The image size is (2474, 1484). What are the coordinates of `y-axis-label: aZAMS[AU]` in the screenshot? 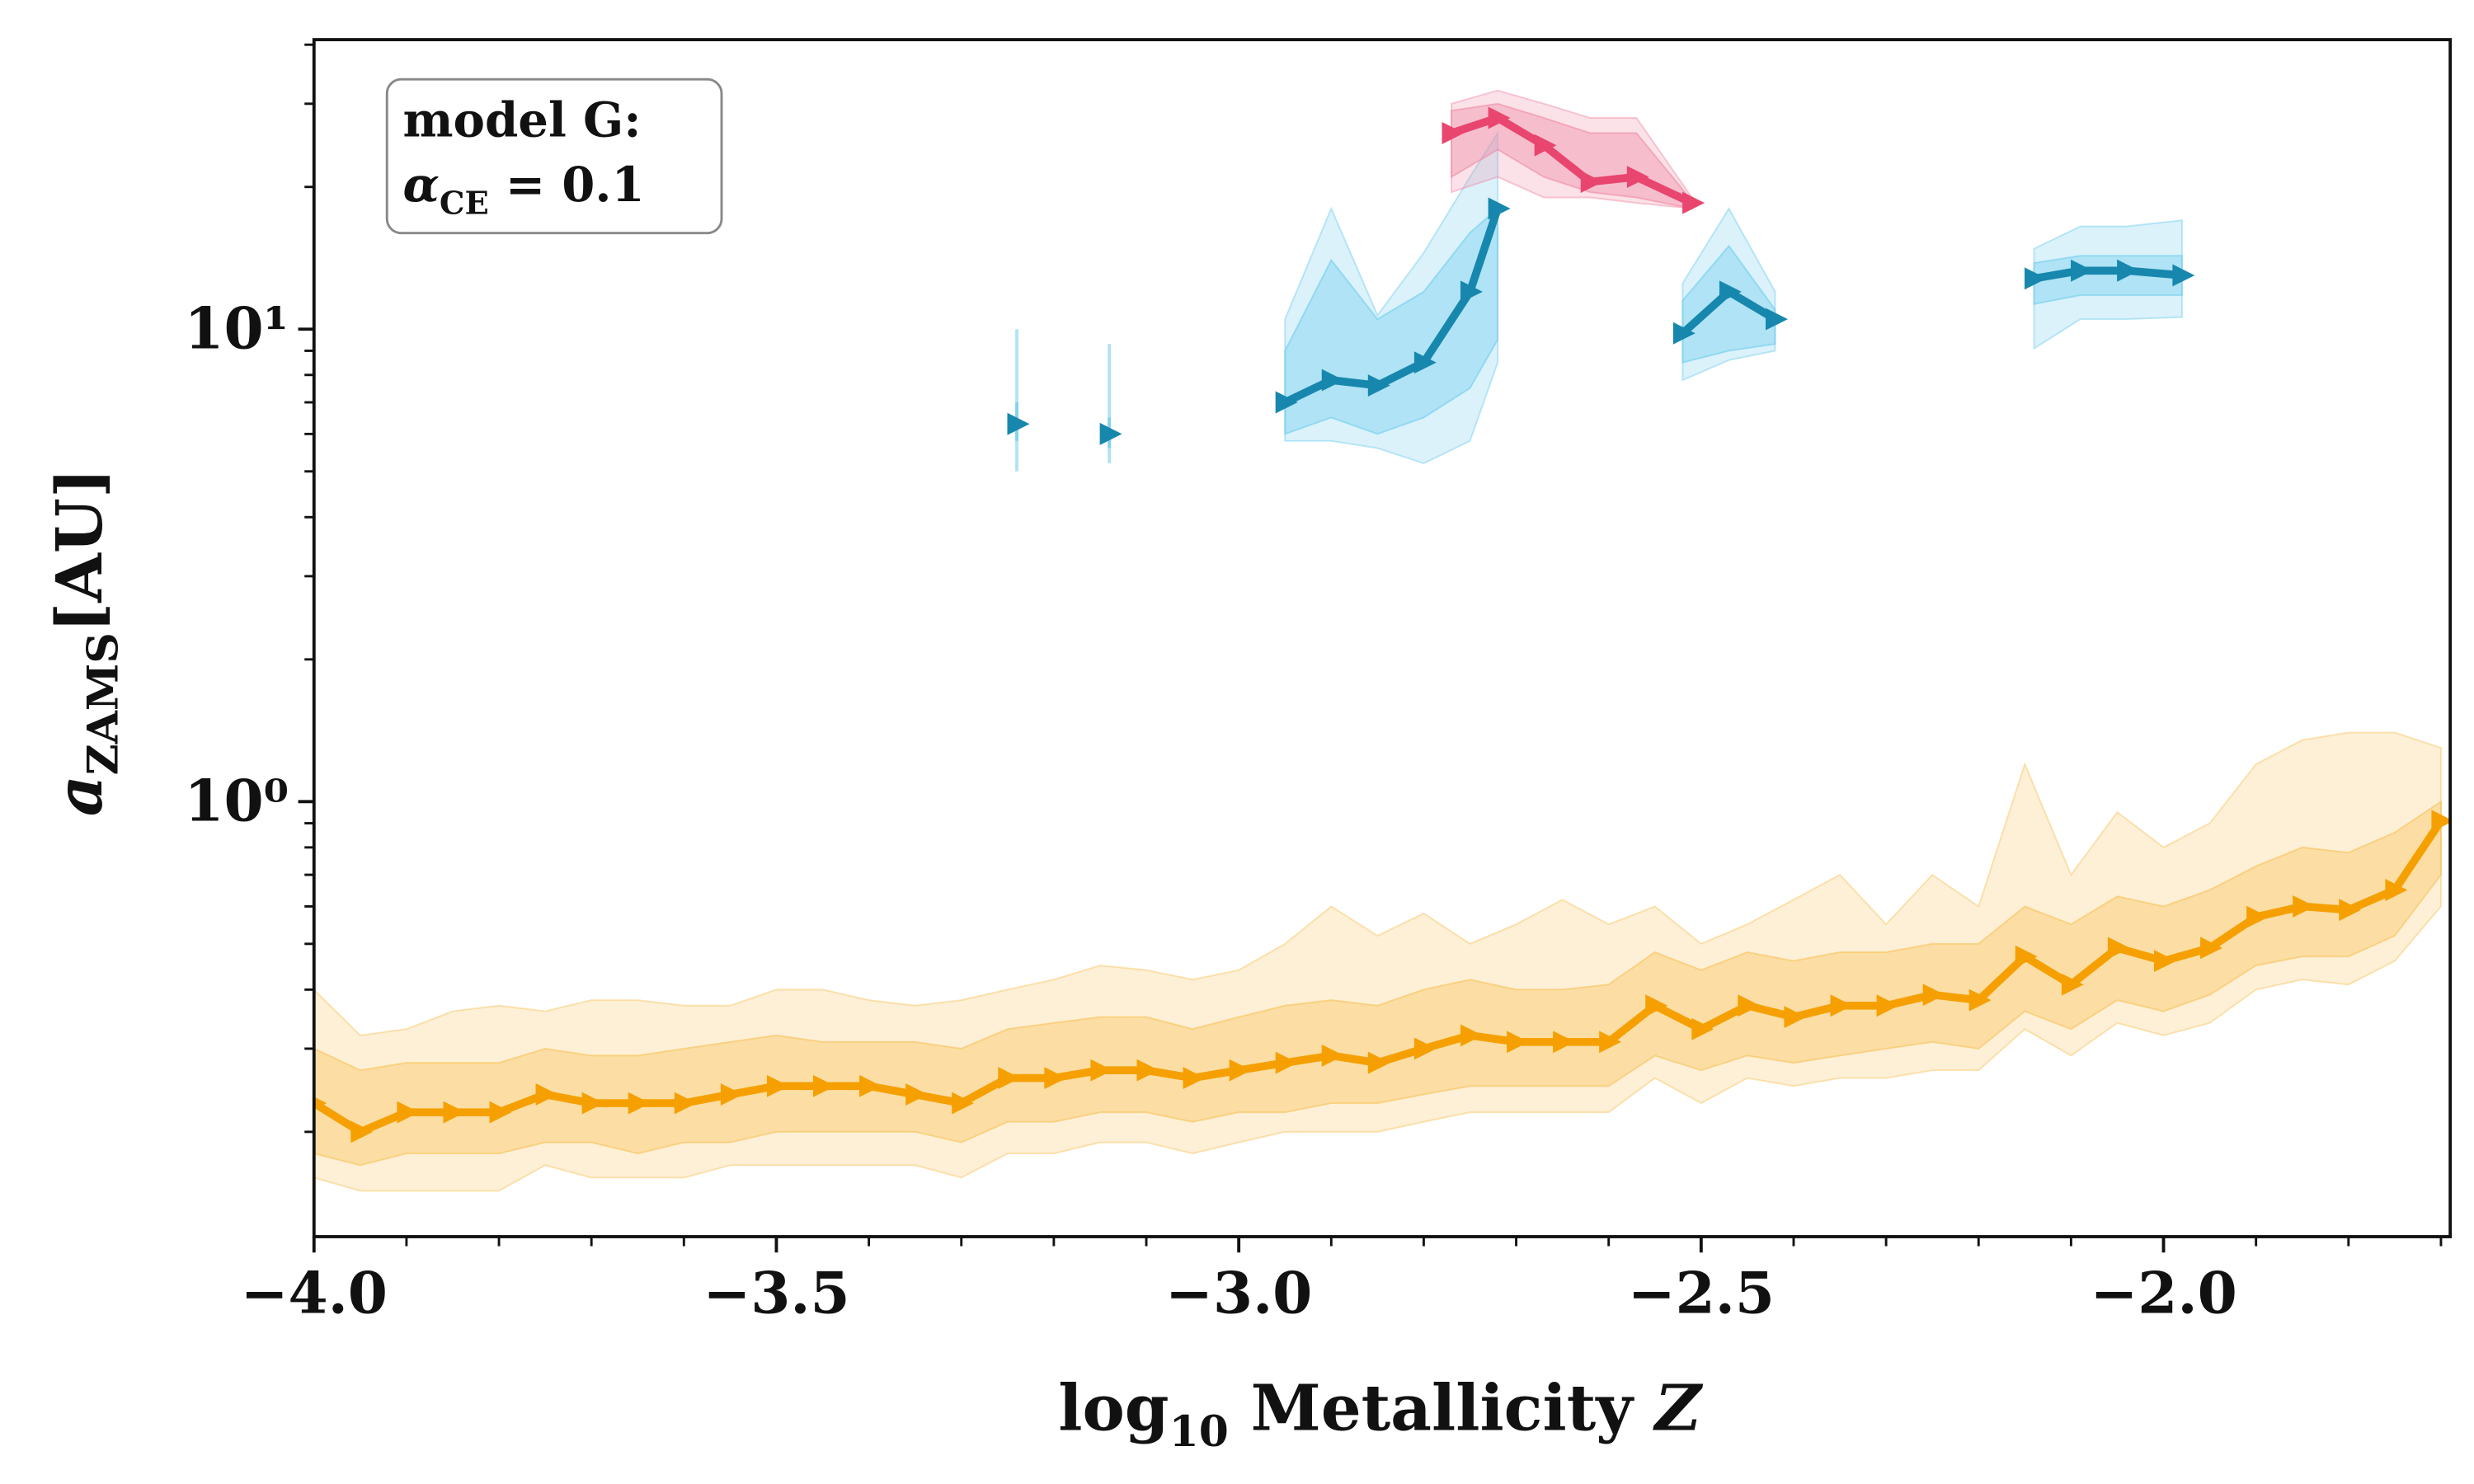 It's located at (85, 642).